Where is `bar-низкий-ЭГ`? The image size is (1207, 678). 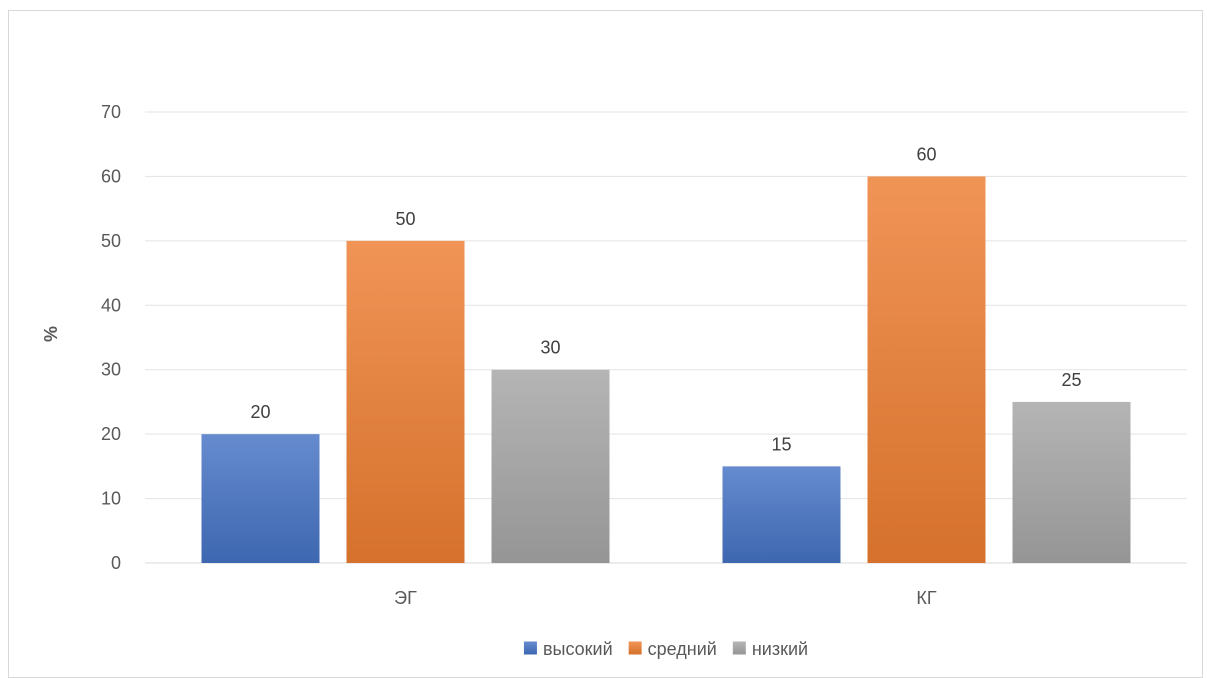
bar-низкий-ЭГ is located at coordinates (550, 466).